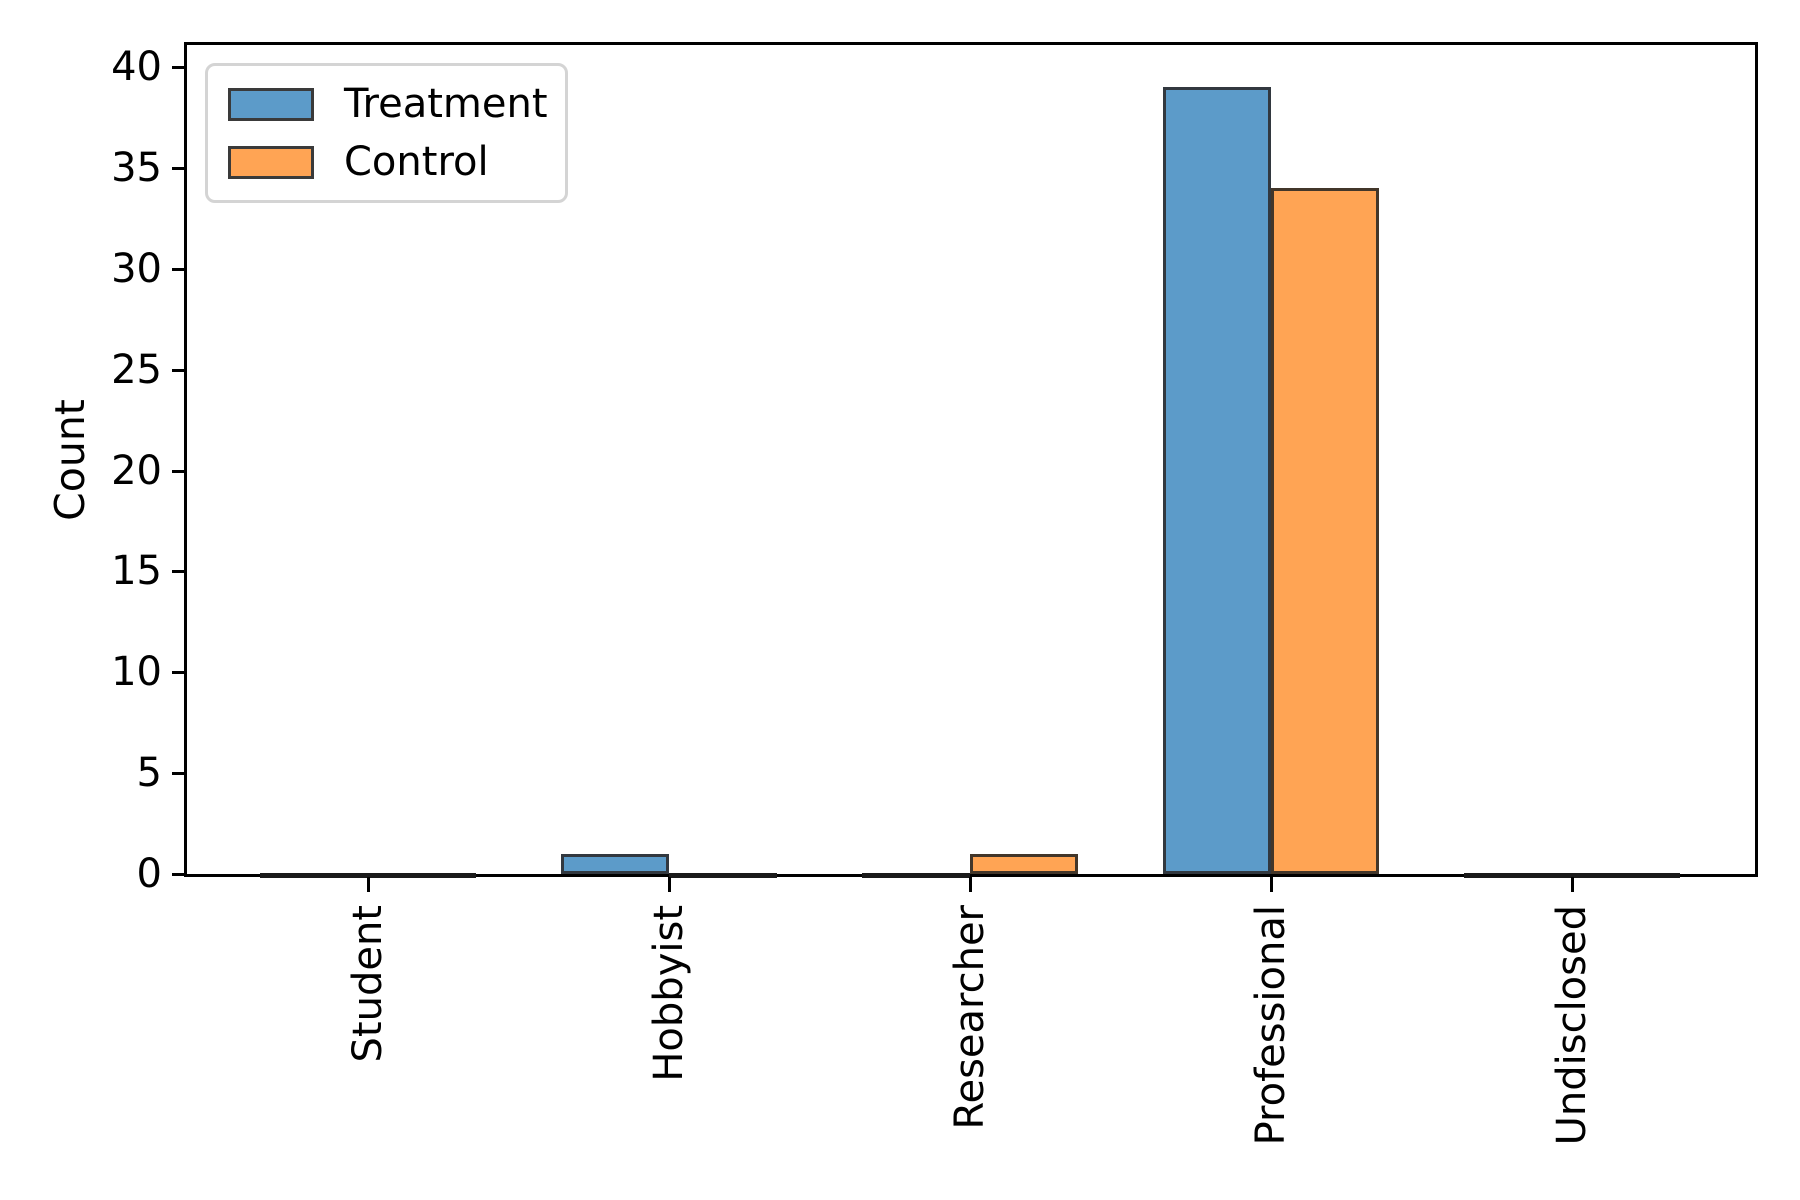 Image resolution: width=1800 pixels, height=1200 pixels. I want to click on x-tick-label-professional: Professional, so click(1271, 1025).